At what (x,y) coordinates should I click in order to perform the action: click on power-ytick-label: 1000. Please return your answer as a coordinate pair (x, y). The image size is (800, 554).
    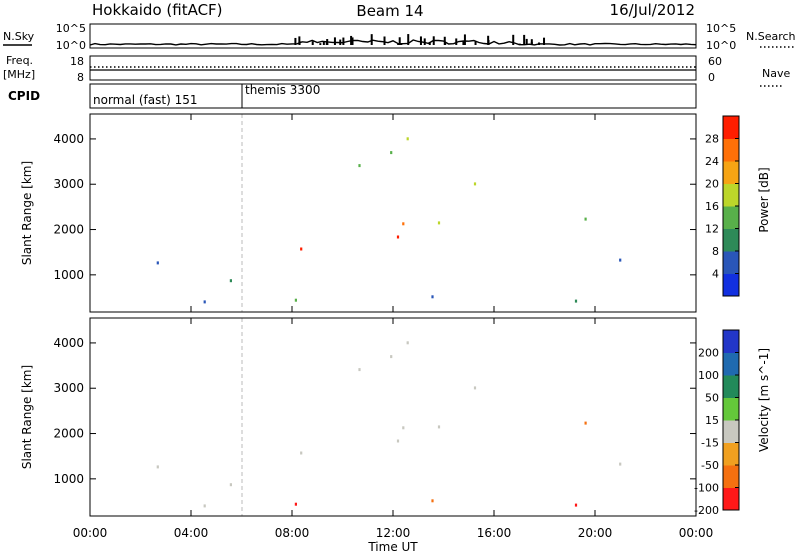
    Looking at the image, I should click on (68, 275).